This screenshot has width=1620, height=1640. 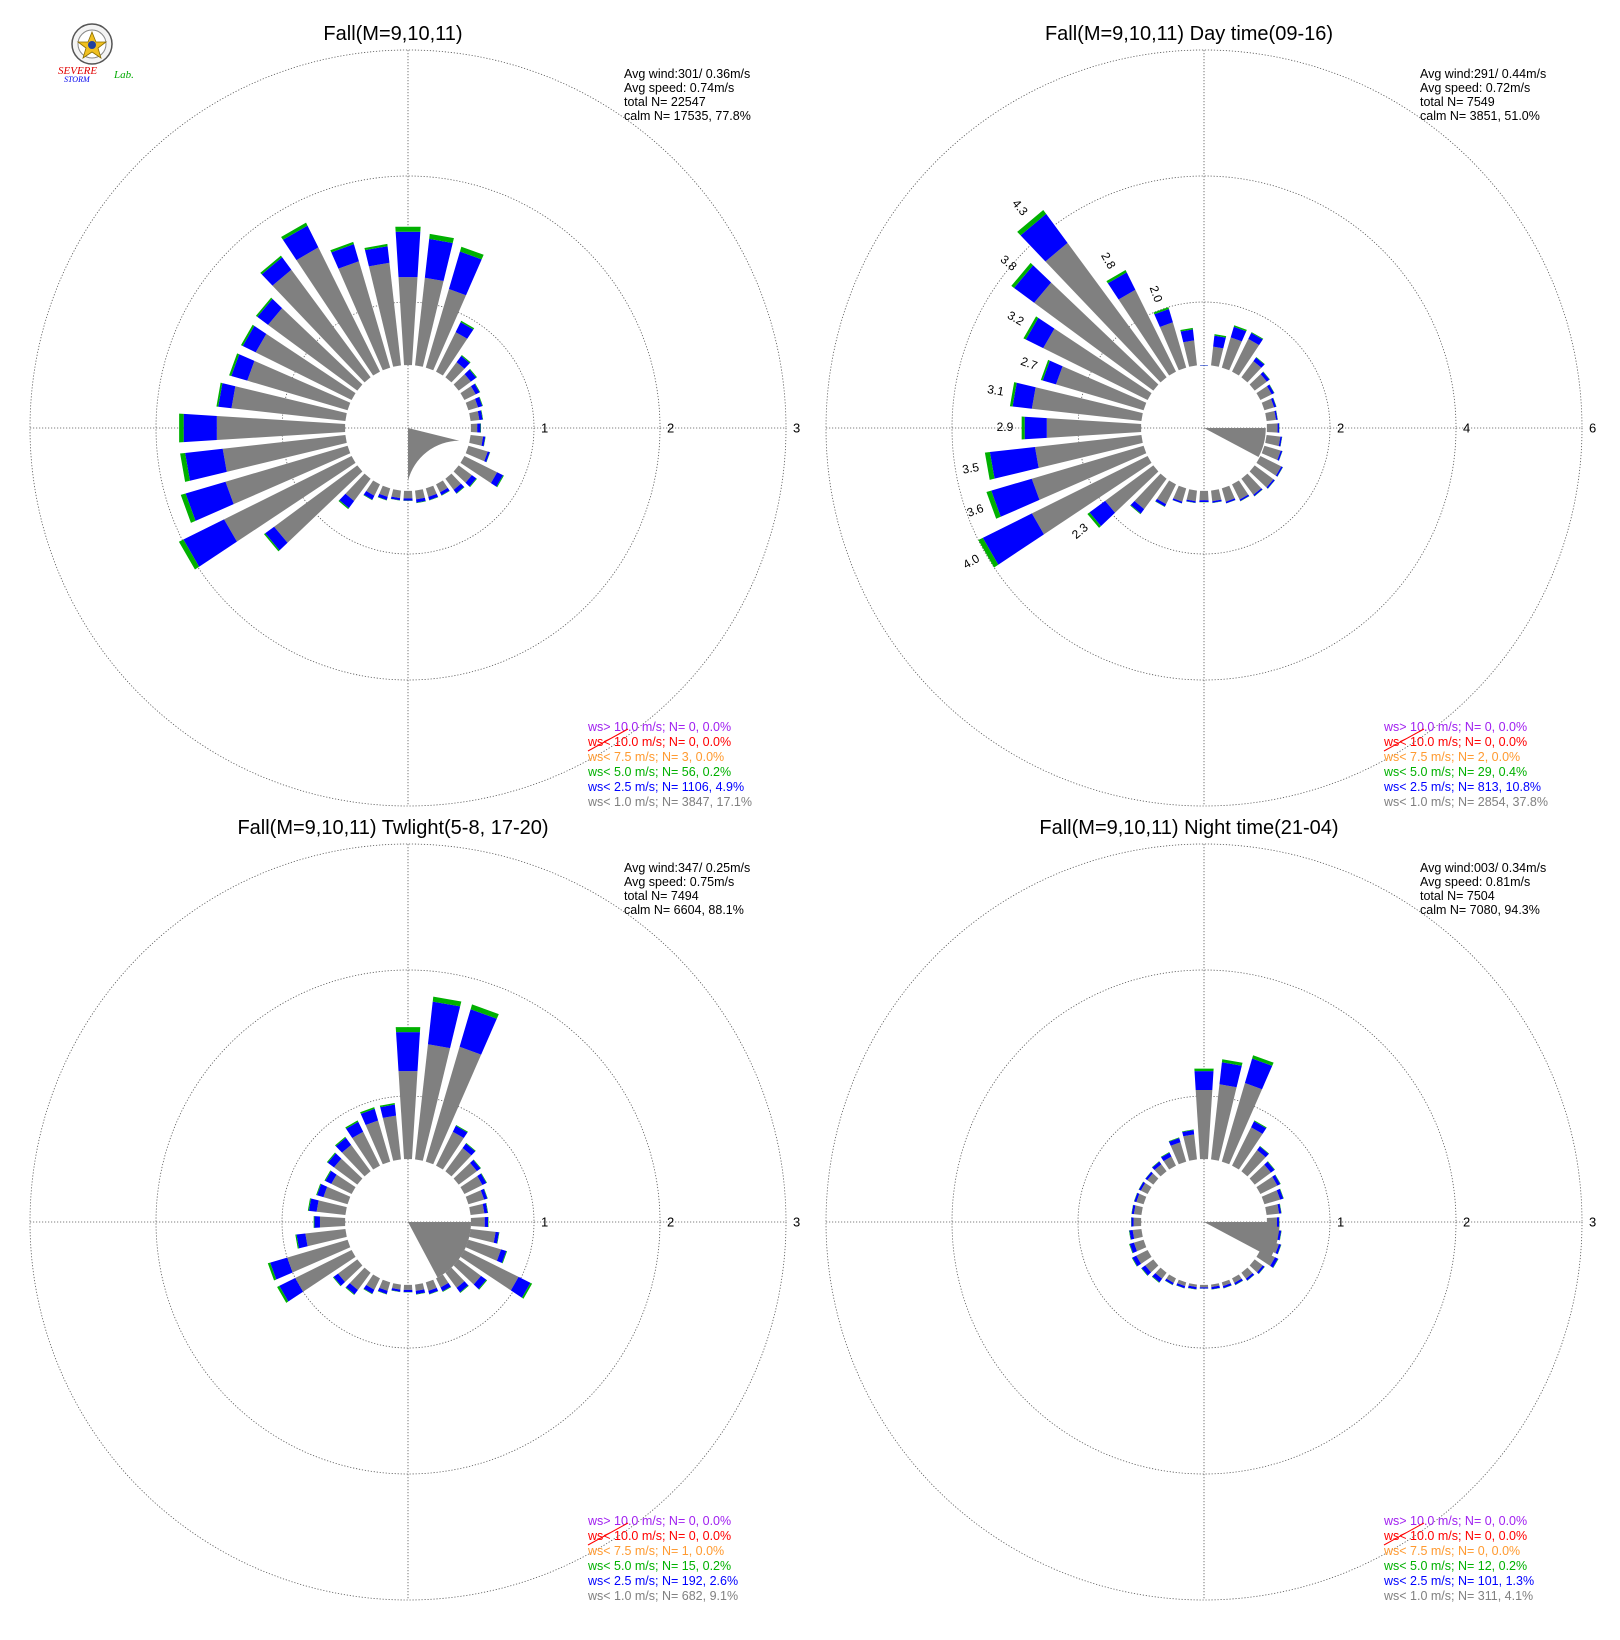 What do you see at coordinates (96, 53) in the screenshot?
I see `severe-storm-lab-logo: SEVERE STORM Lab.` at bounding box center [96, 53].